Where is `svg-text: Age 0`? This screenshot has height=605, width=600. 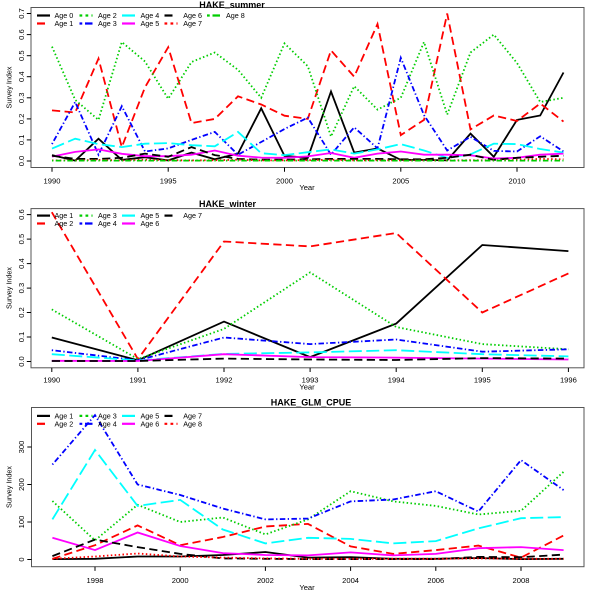
svg-text: Age 0 is located at coordinates (64, 15).